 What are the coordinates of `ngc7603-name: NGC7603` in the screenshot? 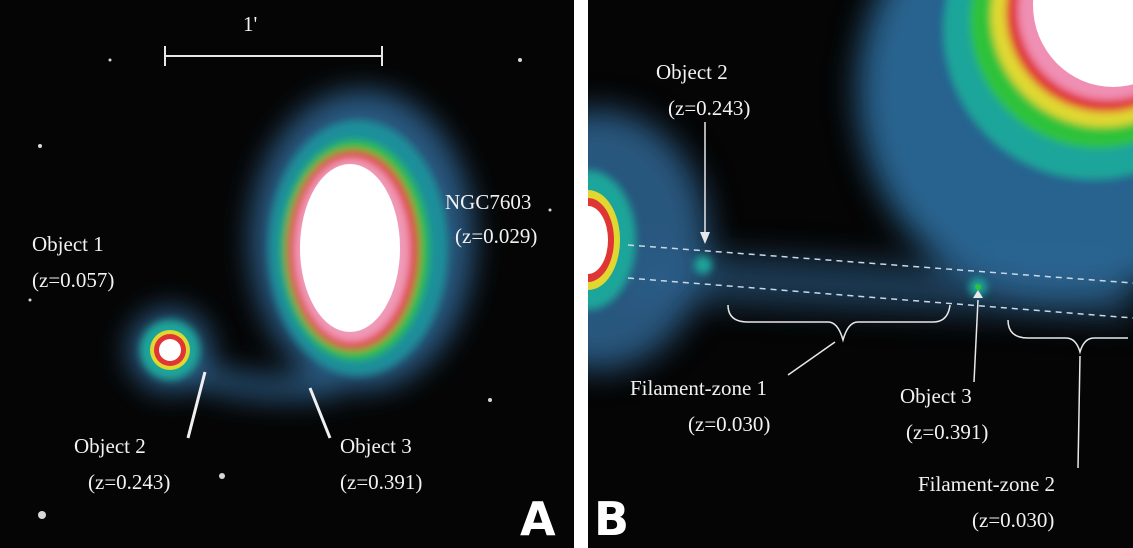 It's located at (488, 202).